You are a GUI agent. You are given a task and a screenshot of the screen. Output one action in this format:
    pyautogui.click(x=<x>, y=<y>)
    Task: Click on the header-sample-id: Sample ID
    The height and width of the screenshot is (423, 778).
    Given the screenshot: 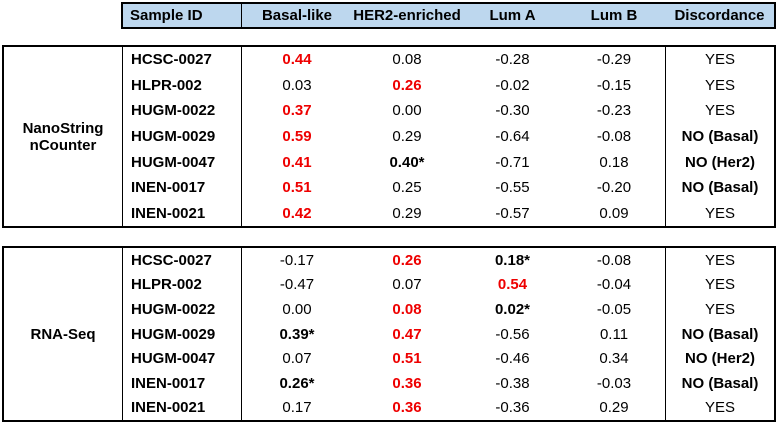 What is the action you would take?
    pyautogui.click(x=182, y=15)
    